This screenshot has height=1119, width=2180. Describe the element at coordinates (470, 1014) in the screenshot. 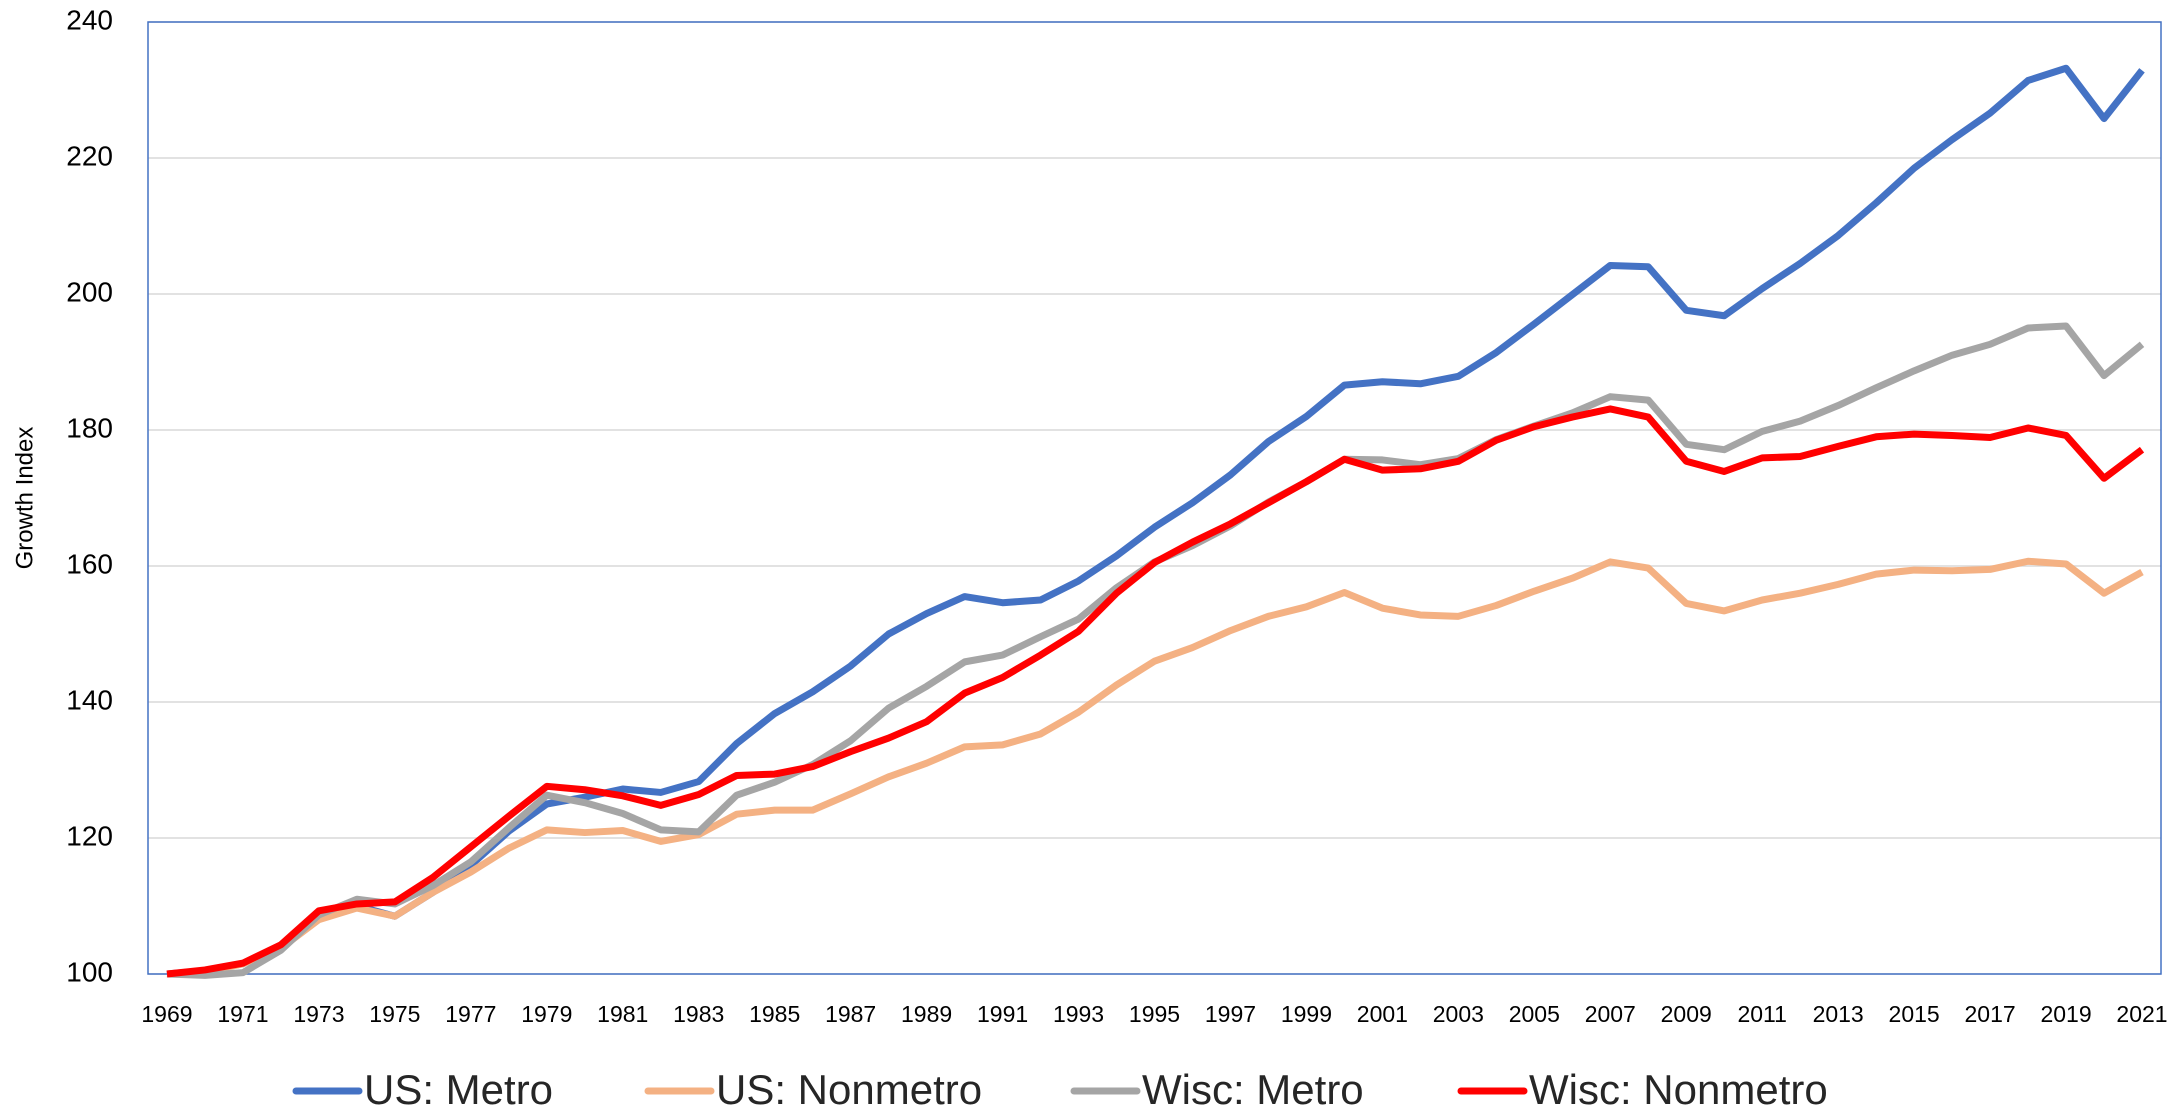

I see `x-tick-label: 1977` at that location.